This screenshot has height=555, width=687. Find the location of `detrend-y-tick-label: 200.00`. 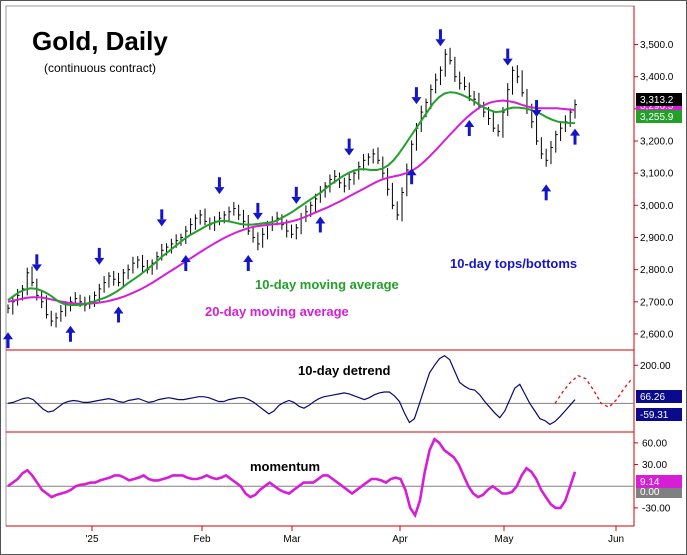

detrend-y-tick-label: 200.00 is located at coordinates (655, 366).